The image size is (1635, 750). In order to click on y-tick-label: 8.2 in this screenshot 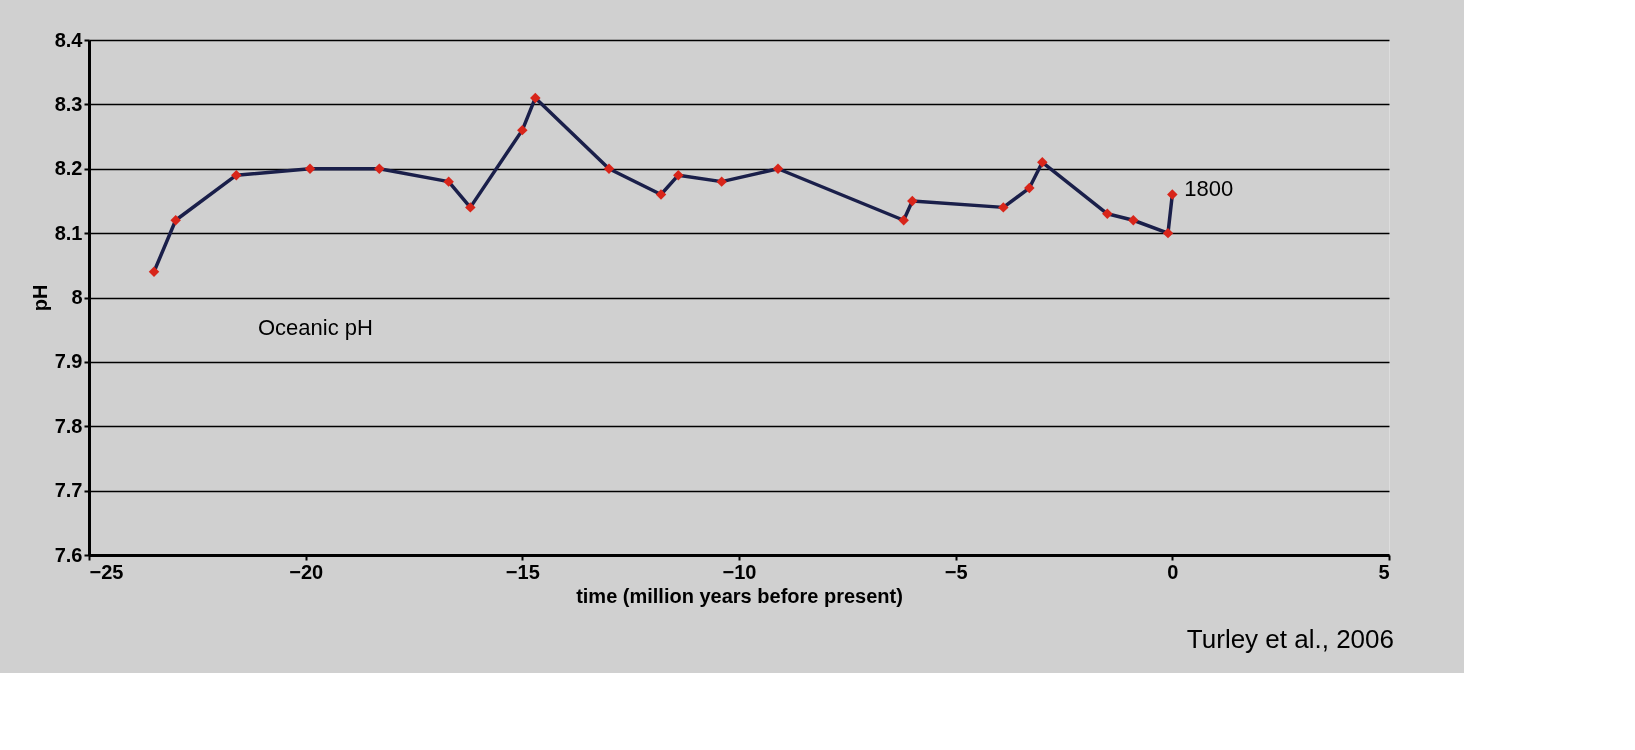, I will do `click(68, 168)`.